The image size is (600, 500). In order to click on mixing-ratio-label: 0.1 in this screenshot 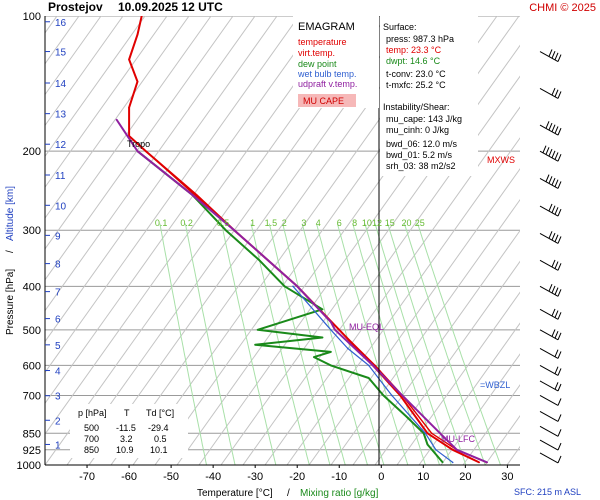, I will do `click(161, 223)`.